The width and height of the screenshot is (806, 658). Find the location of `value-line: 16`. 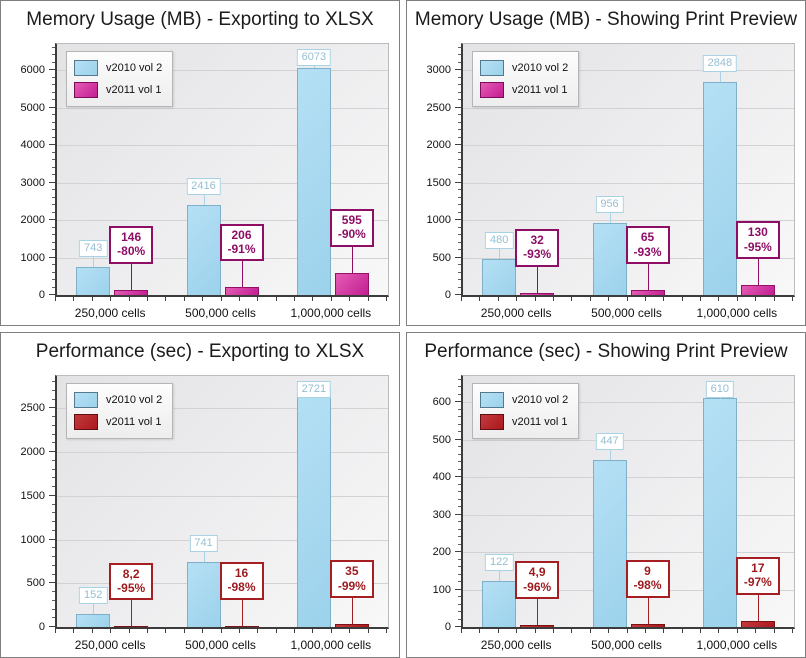

value-line: 16 is located at coordinates (241, 572).